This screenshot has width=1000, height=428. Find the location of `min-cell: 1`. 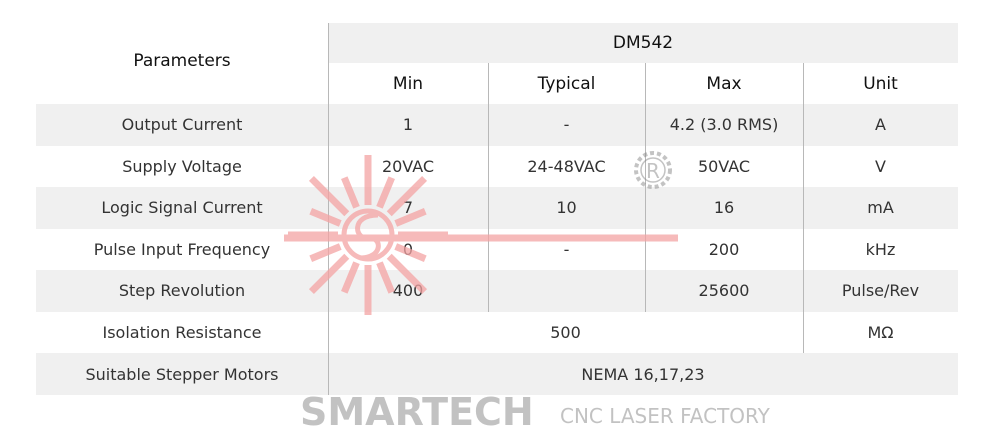

min-cell: 1 is located at coordinates (408, 124).